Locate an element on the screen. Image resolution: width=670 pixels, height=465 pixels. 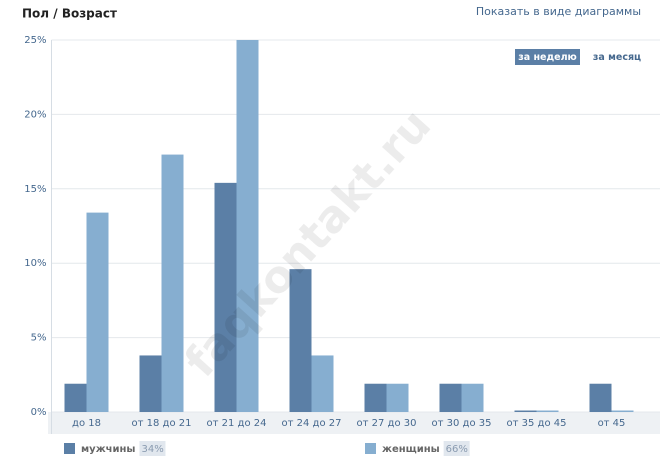
y-tick-label: 5% is located at coordinates (39, 338).